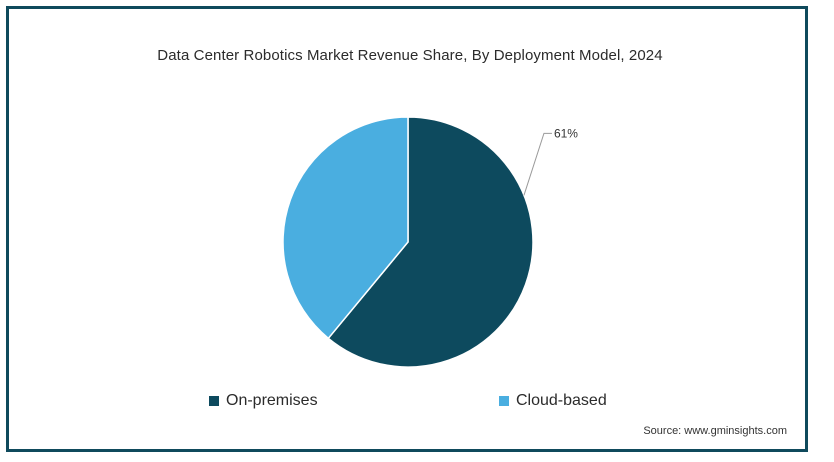  What do you see at coordinates (715, 431) in the screenshot?
I see `source-text: Source: www.gminsights.com` at bounding box center [715, 431].